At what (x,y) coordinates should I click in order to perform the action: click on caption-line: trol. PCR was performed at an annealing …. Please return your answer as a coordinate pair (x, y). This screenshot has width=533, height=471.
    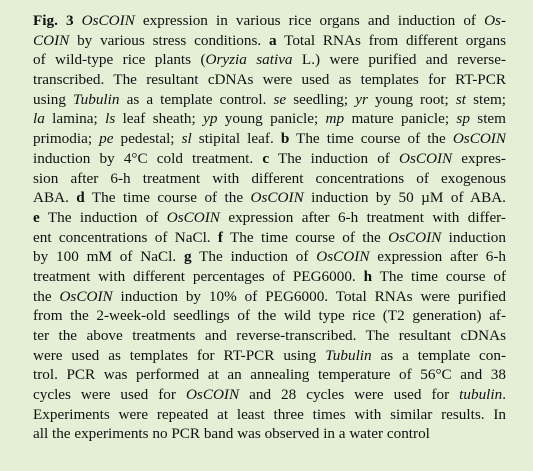
    Looking at the image, I should click on (269, 375).